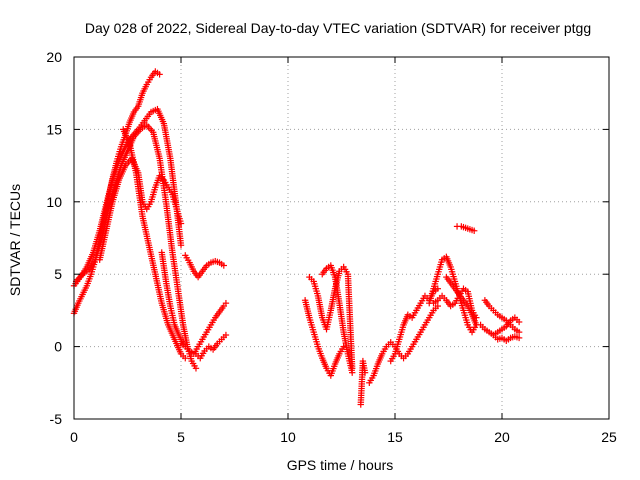 The image size is (640, 480). Describe the element at coordinates (74, 437) in the screenshot. I see `x-tick-label: 0` at that location.